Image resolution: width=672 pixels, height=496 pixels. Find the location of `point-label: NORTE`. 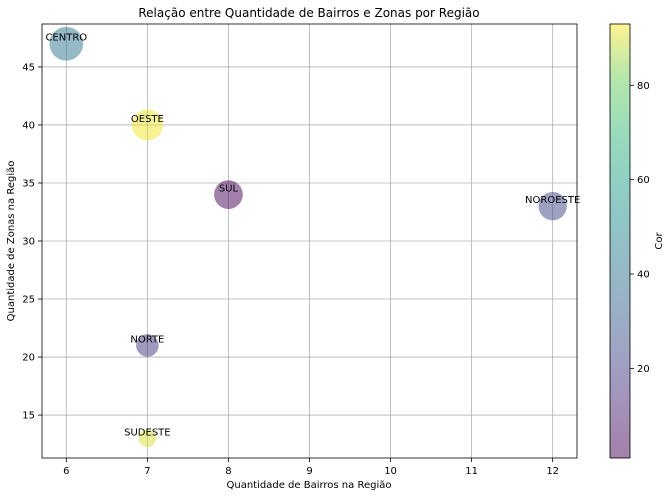

point-label: NORTE is located at coordinates (147, 339).